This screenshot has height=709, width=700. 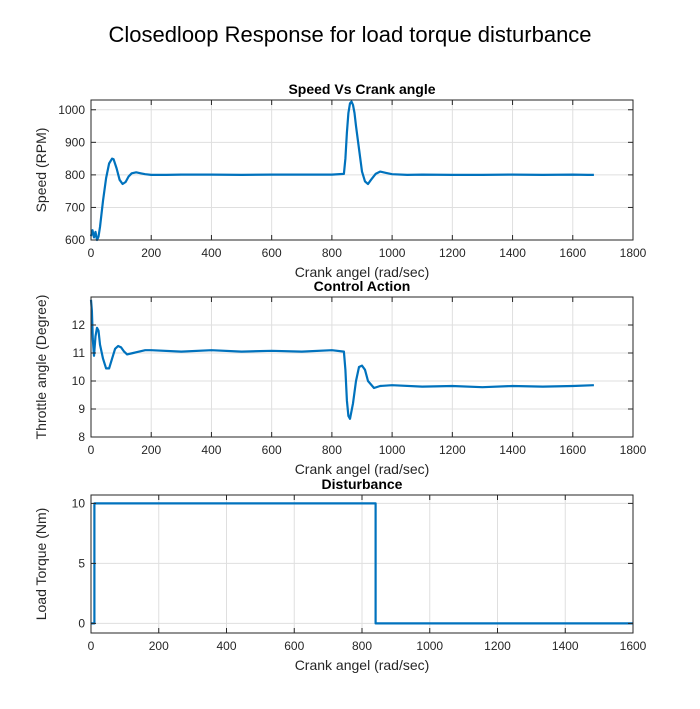 I want to click on disturbance-plot-xlabel: Crank angel (rad/sec), so click(x=362, y=665).